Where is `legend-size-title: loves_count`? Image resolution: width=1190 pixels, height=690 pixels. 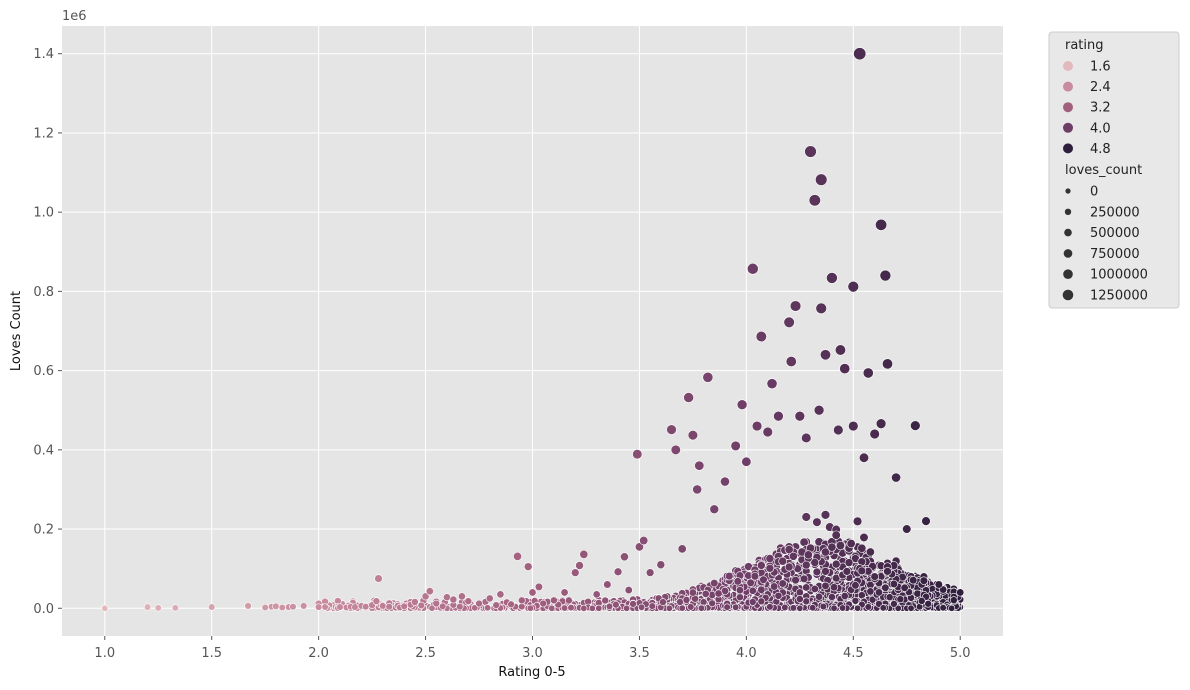 legend-size-title: loves_count is located at coordinates (1103, 170).